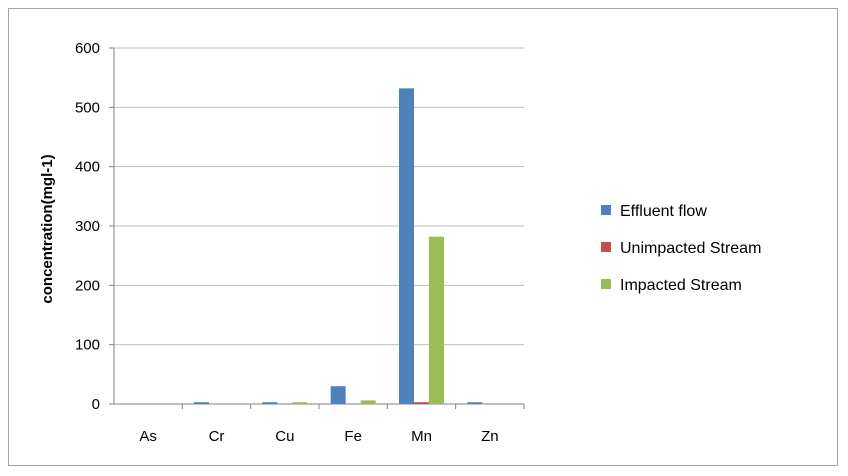  Describe the element at coordinates (421, 403) in the screenshot. I see `bar-unimpacted-stream-mn` at that location.